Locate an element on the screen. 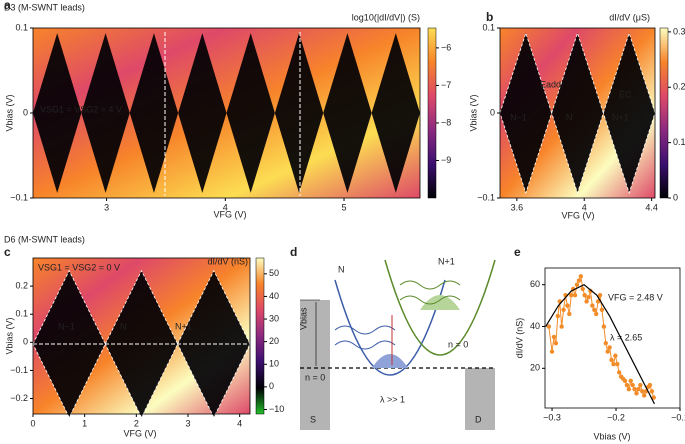 The width and height of the screenshot is (685, 444). colorbar-tick-label: 40 is located at coordinates (274, 296).